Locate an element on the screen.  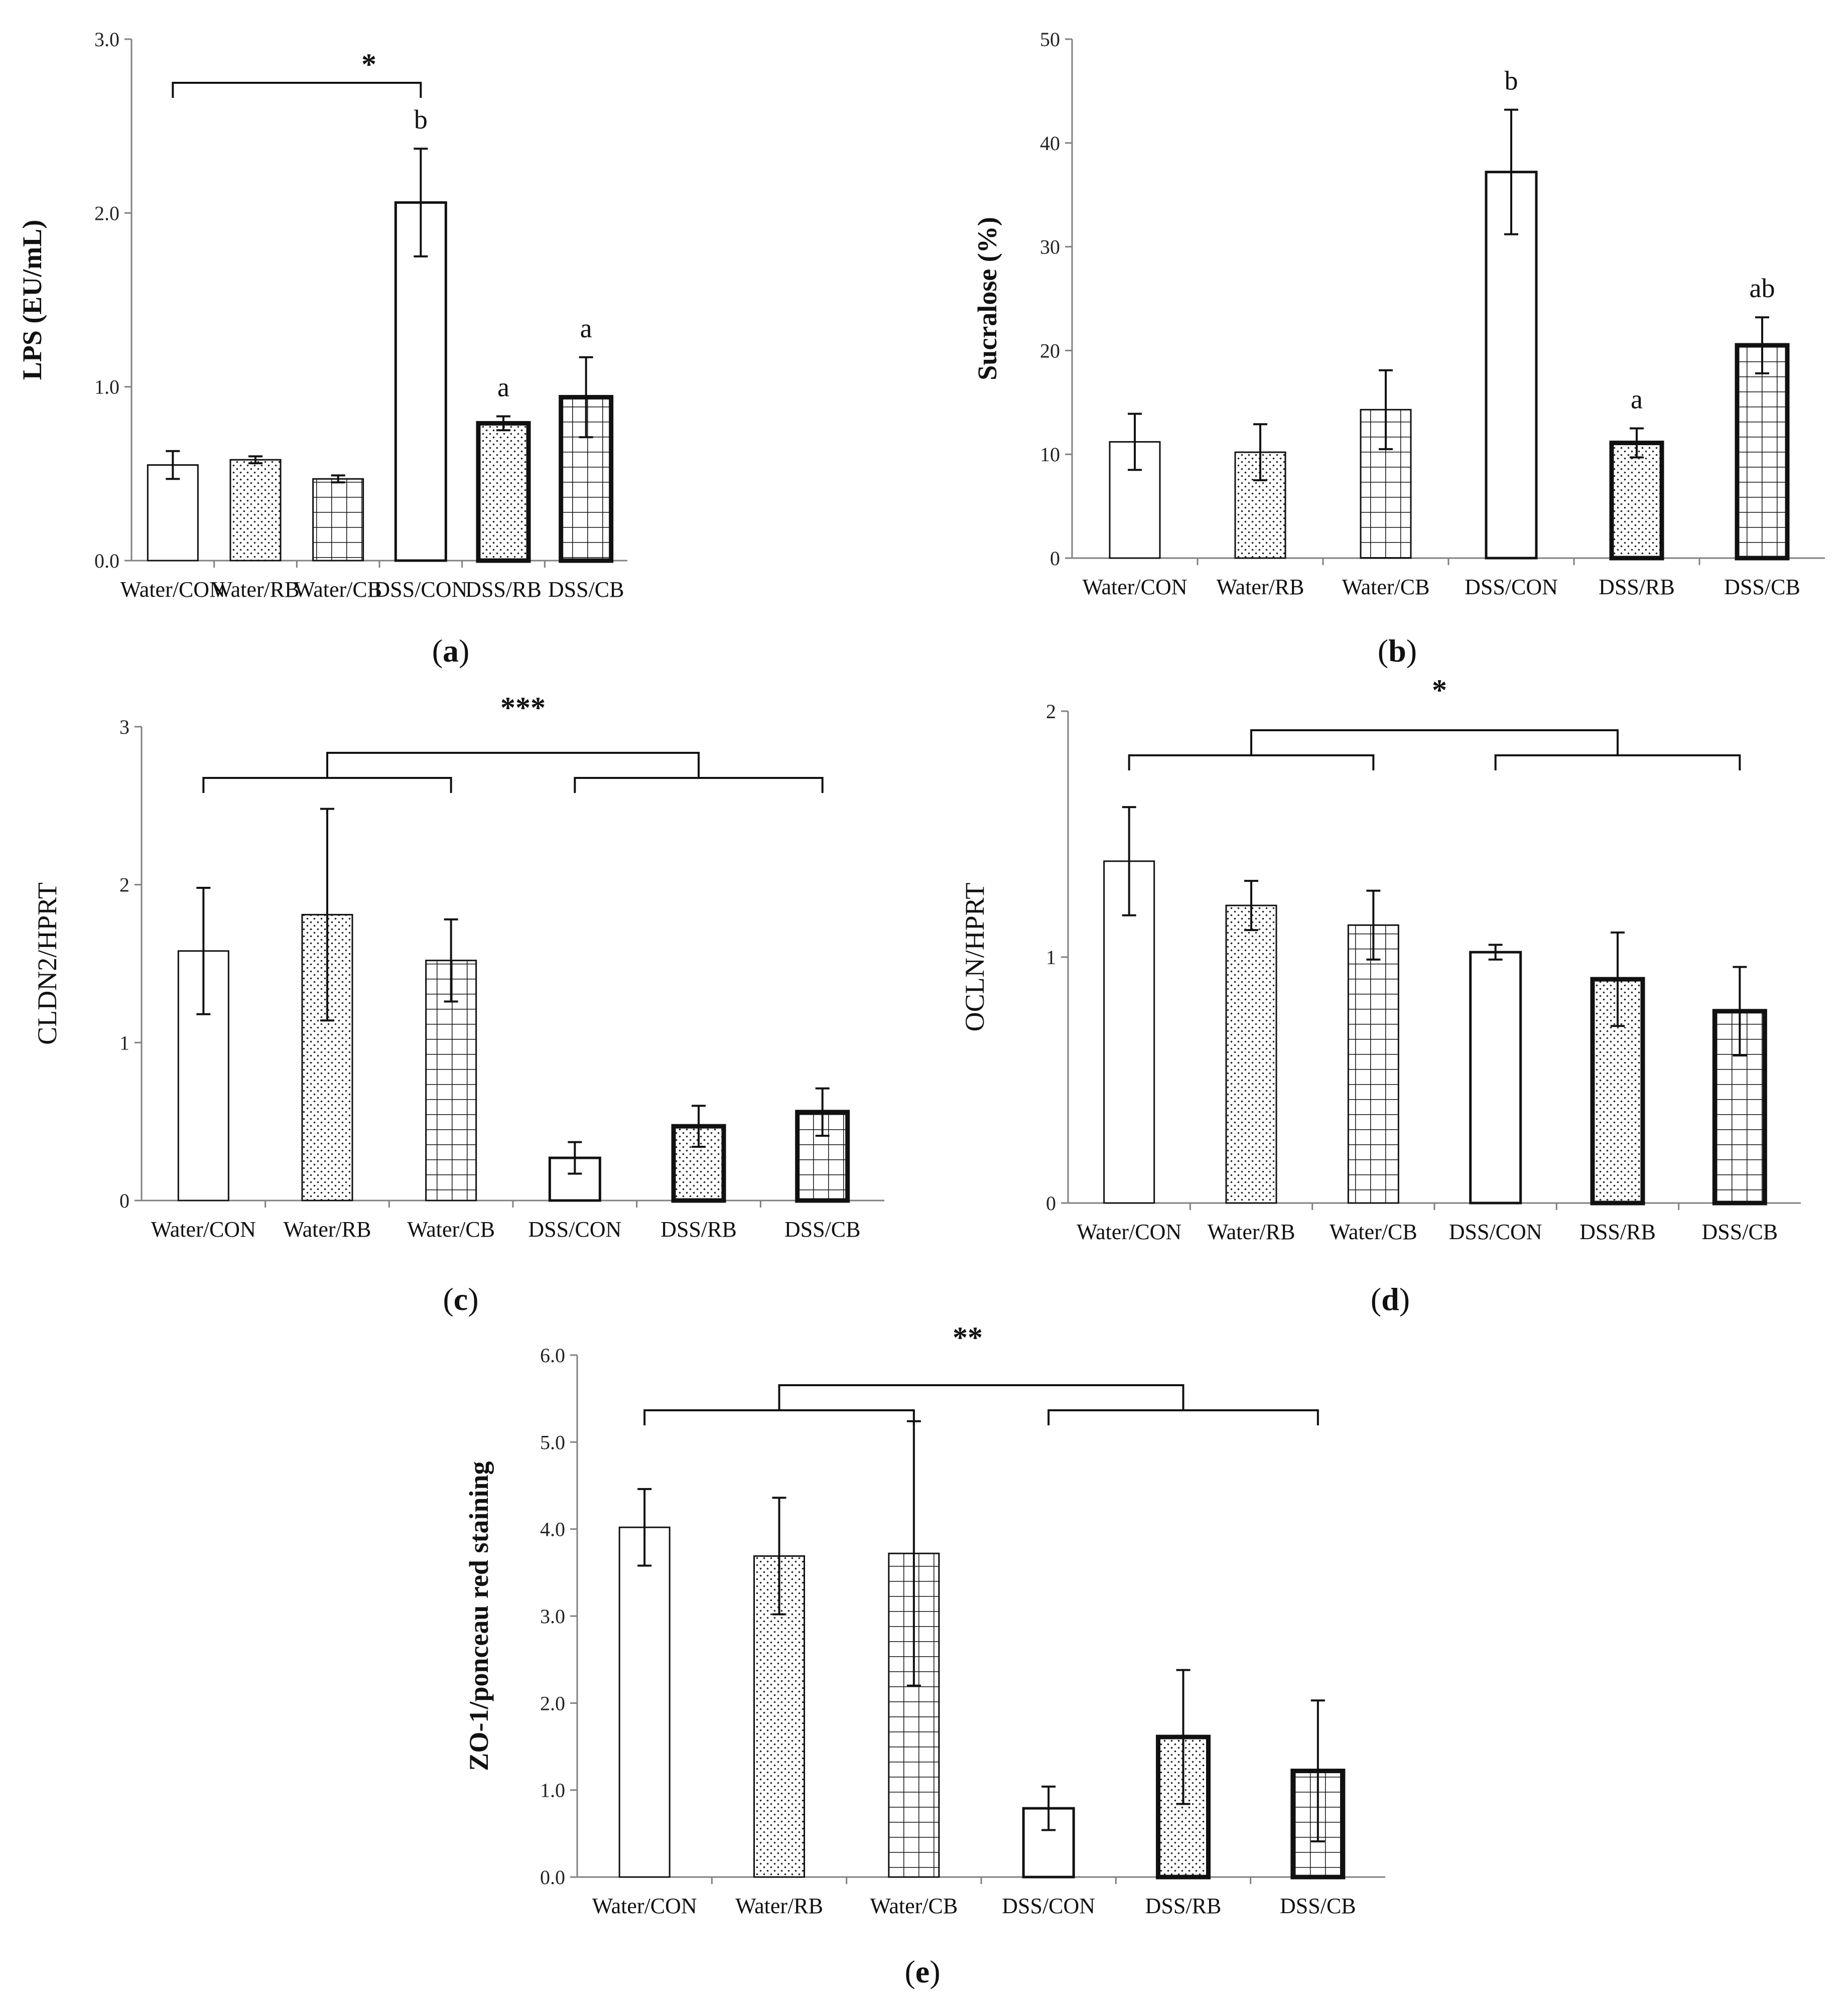
y-axis-label: Sucralose (%) is located at coordinates (987, 298).